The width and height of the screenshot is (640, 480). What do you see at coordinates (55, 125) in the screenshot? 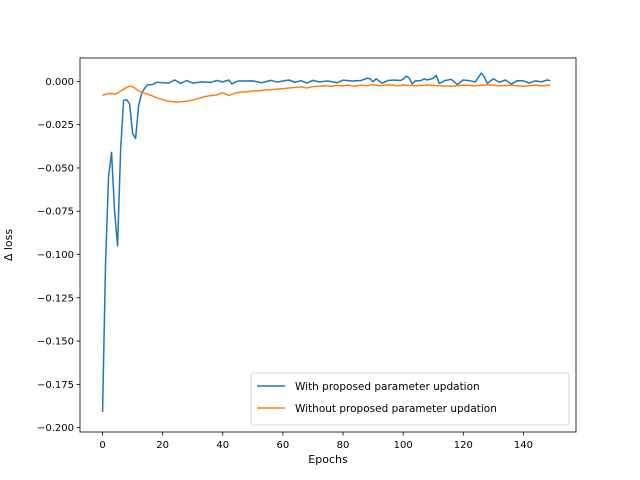
I see `y-tick-label: −0.025` at bounding box center [55, 125].